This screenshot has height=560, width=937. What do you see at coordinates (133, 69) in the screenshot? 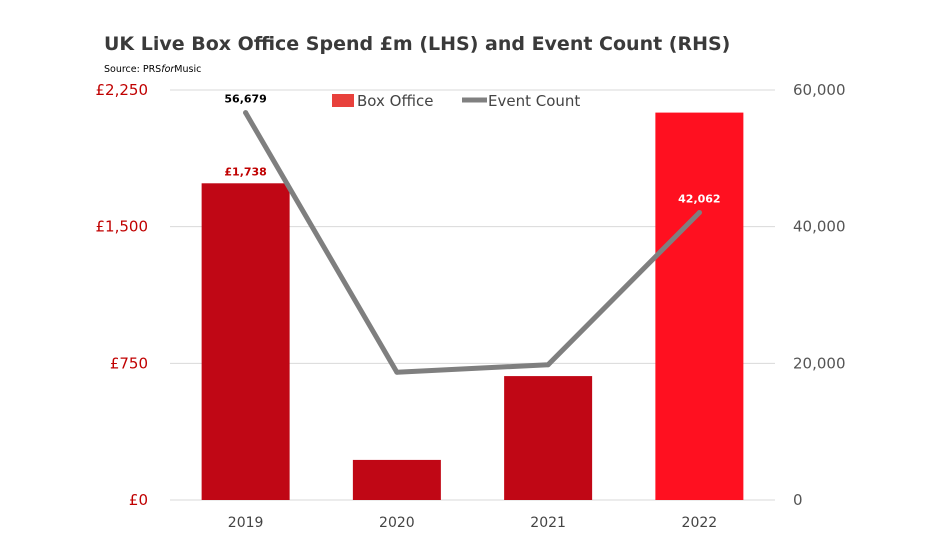
I see `source-prefix: Source: PRS` at bounding box center [133, 69].